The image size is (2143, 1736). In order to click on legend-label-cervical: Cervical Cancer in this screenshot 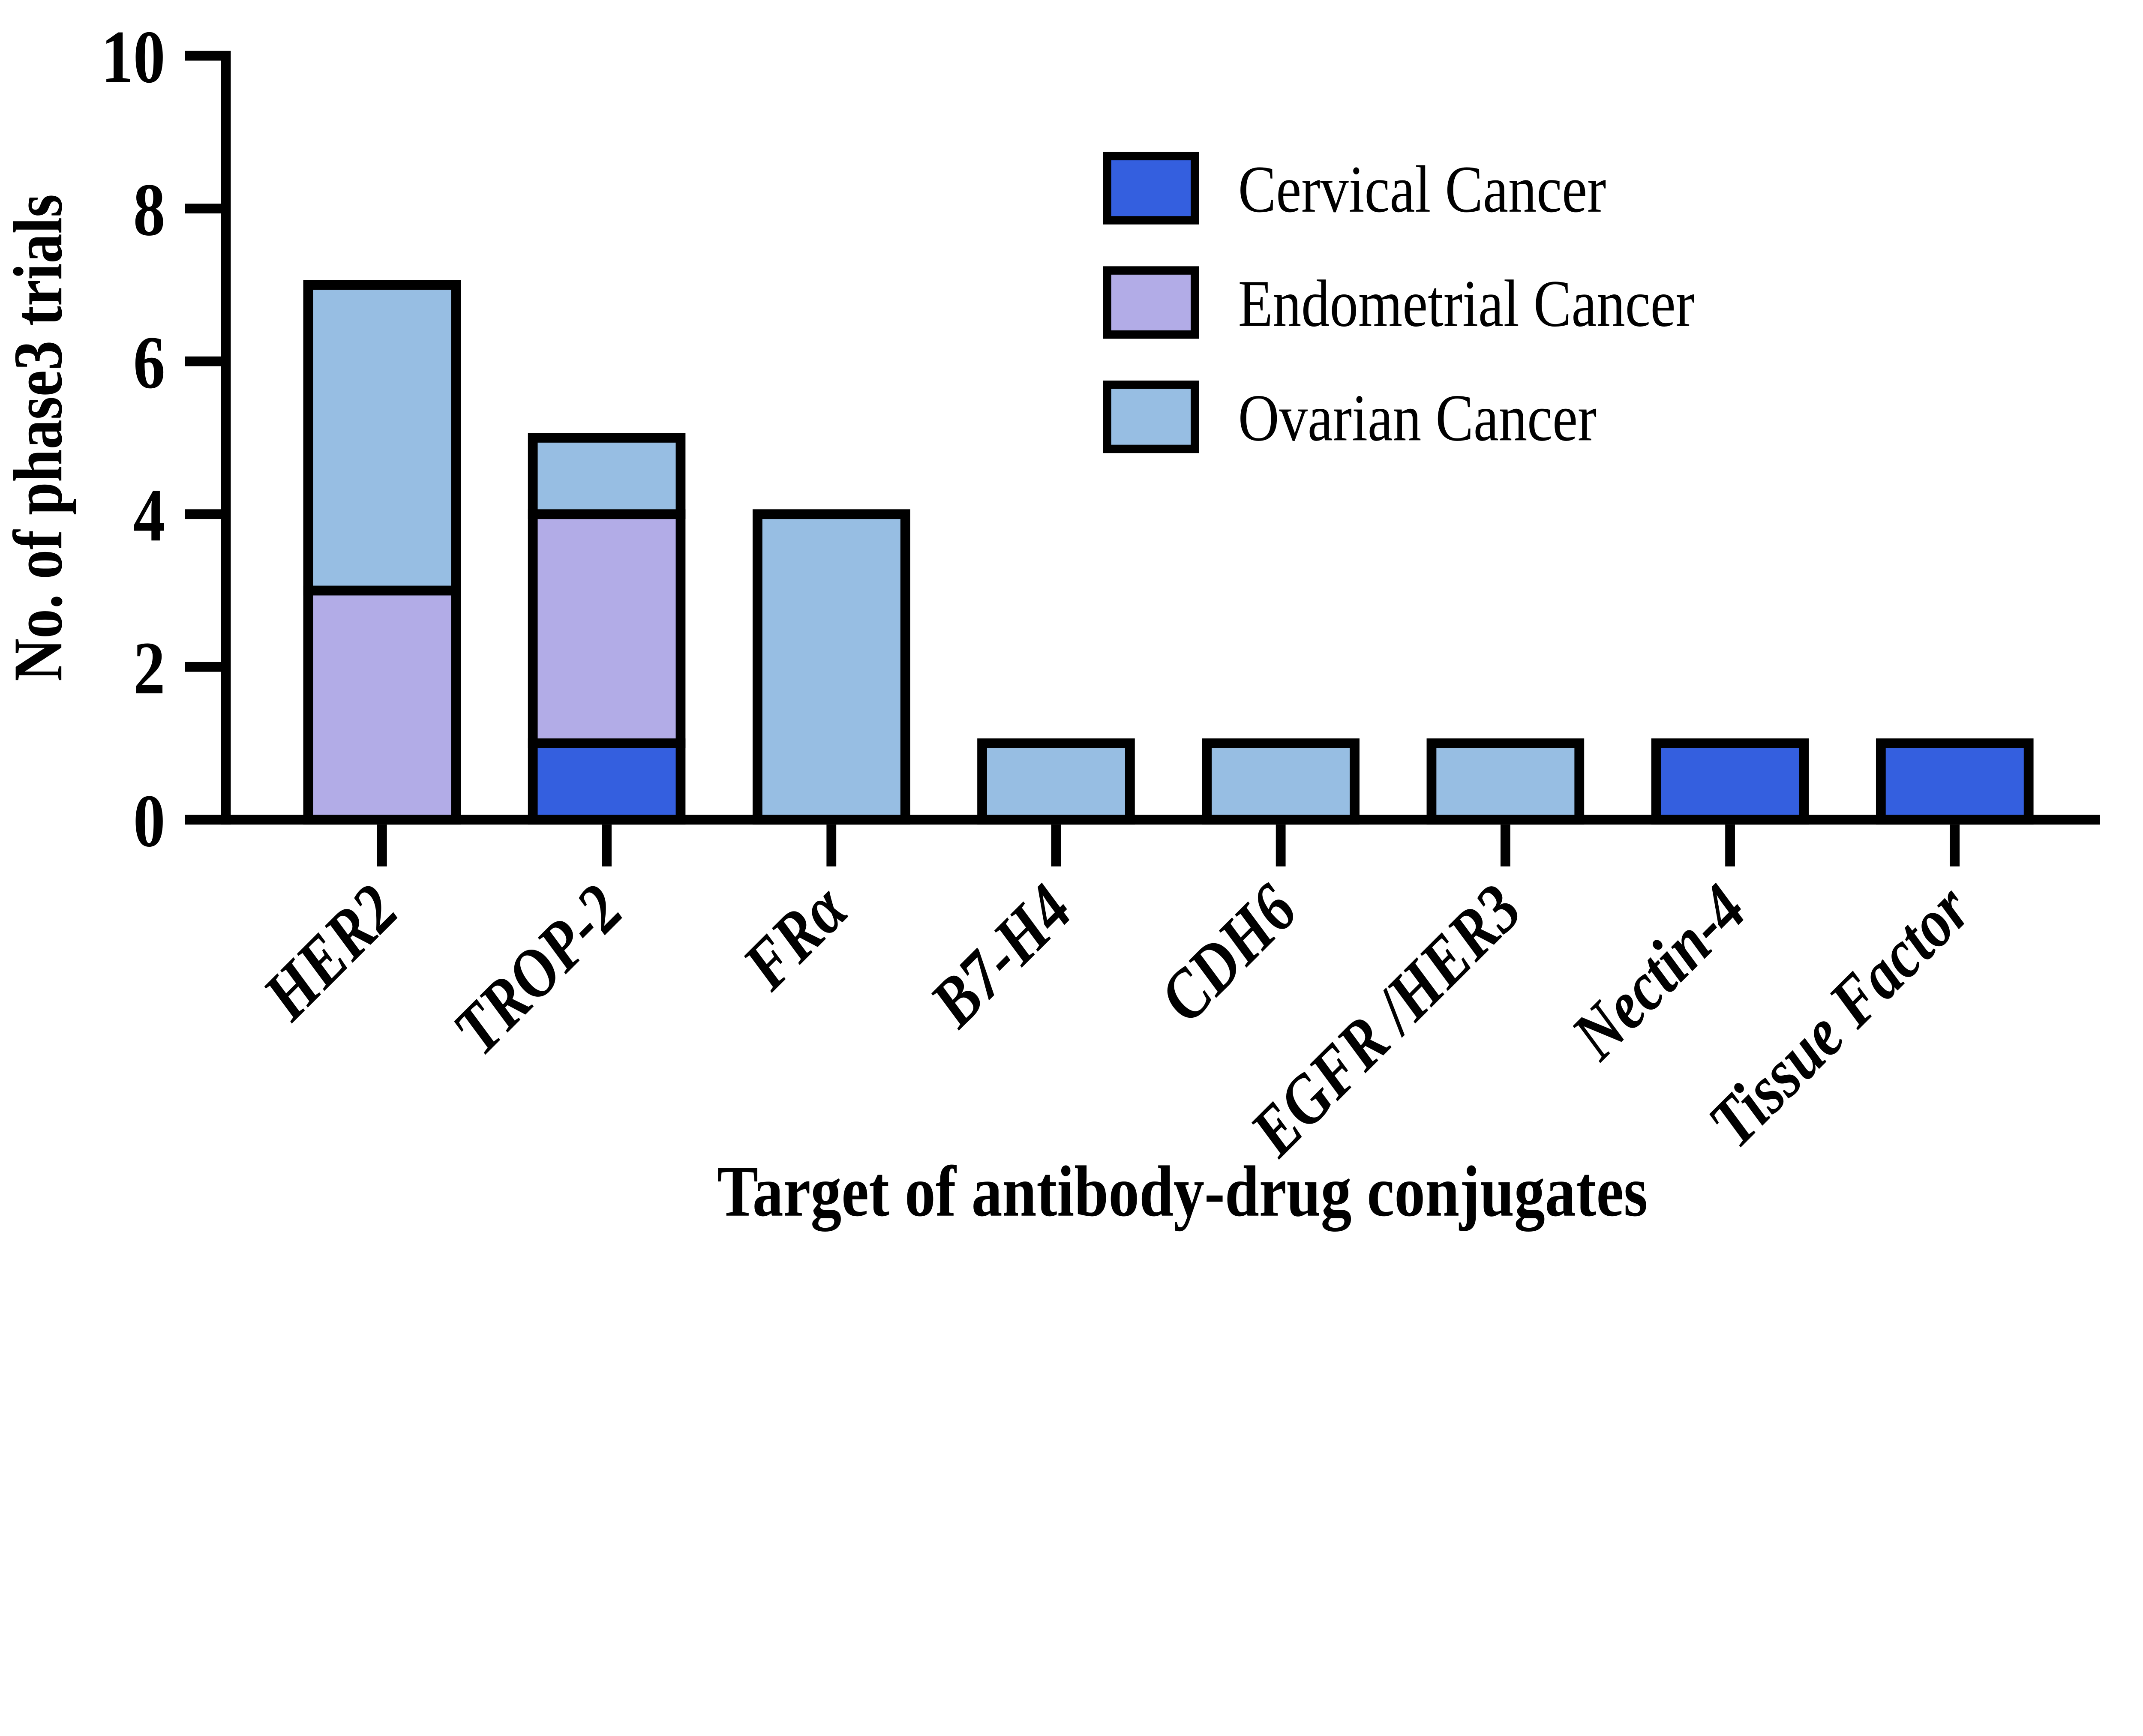, I will do `click(1422, 189)`.